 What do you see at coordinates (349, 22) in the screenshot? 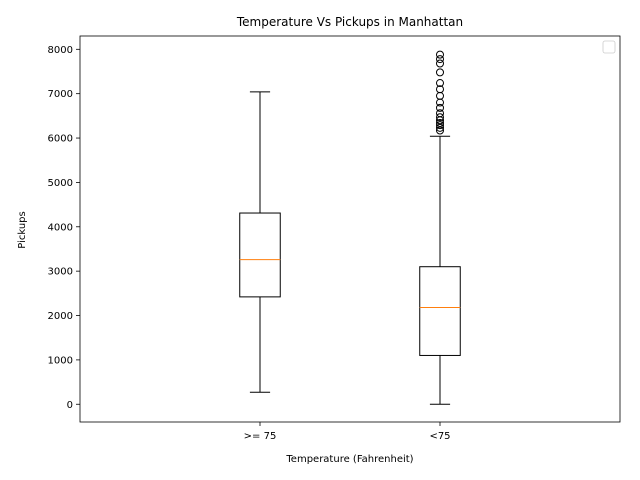
I see `chart-title: Temperature Vs Pickups in Manhattan` at bounding box center [349, 22].